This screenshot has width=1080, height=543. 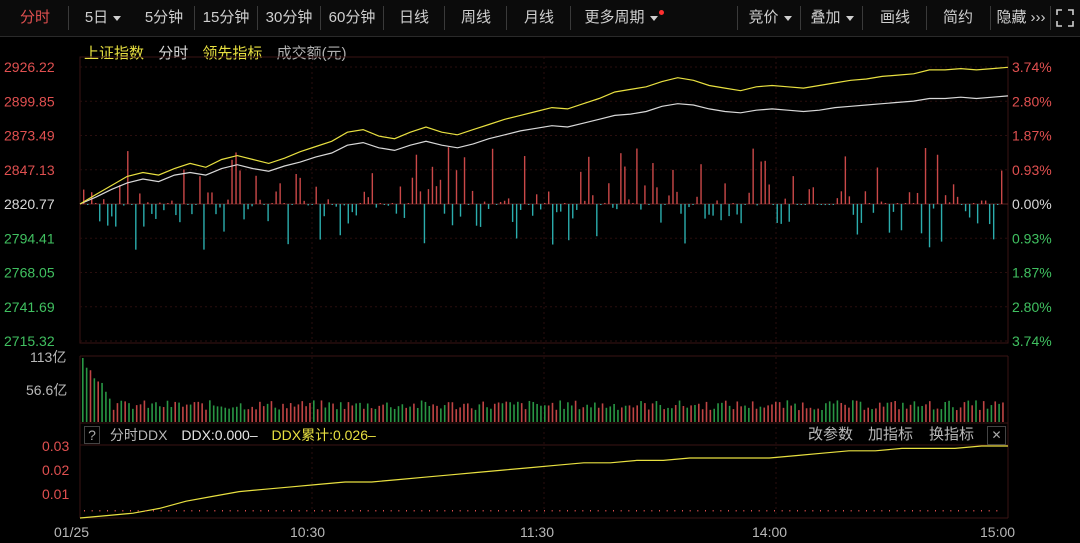 I want to click on tab-weekly: 周线, so click(x=475, y=17).